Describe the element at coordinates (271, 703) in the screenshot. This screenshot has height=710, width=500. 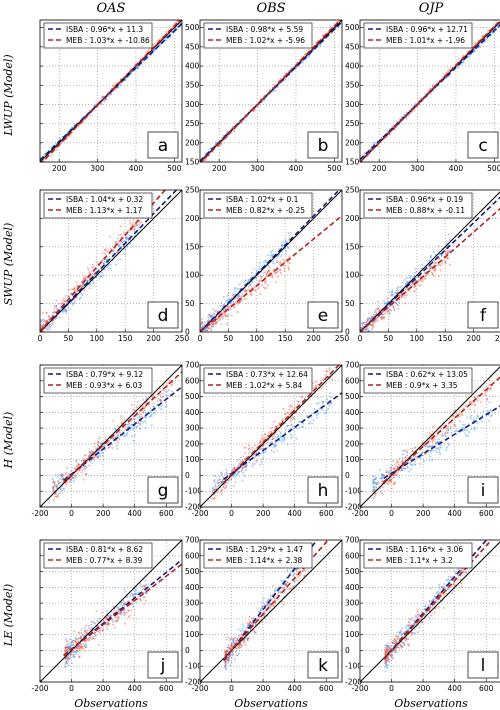
I see `x-axis-label-obs: Observations` at that location.